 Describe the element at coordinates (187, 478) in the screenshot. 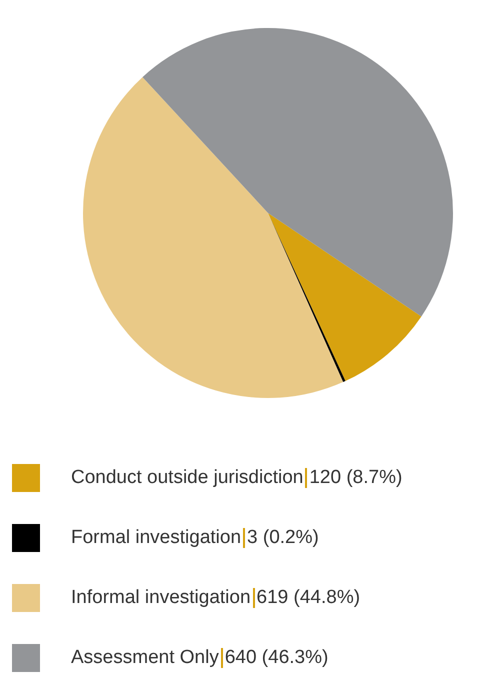

I see `legend-label: Conduct outside jurisdiction` at that location.